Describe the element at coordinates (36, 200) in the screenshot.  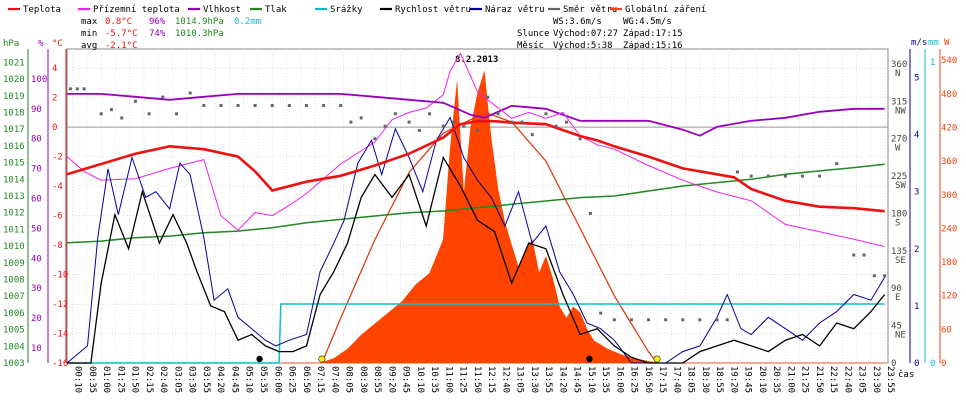
I see `humidity-tick: 60` at that location.